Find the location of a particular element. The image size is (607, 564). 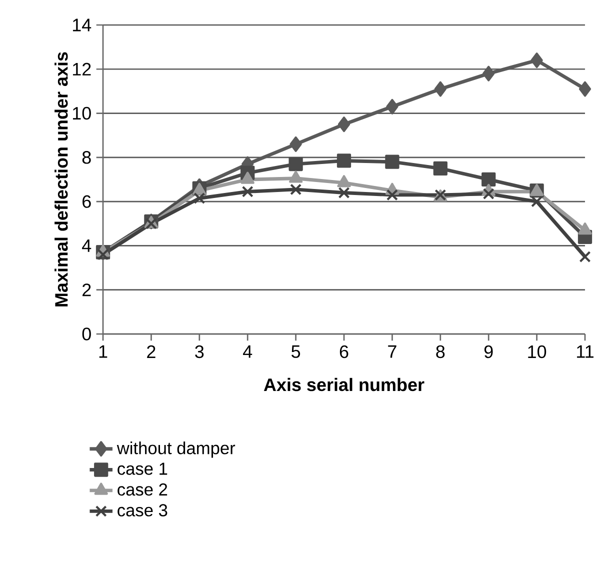

x-tick-label: 8 is located at coordinates (440, 351).